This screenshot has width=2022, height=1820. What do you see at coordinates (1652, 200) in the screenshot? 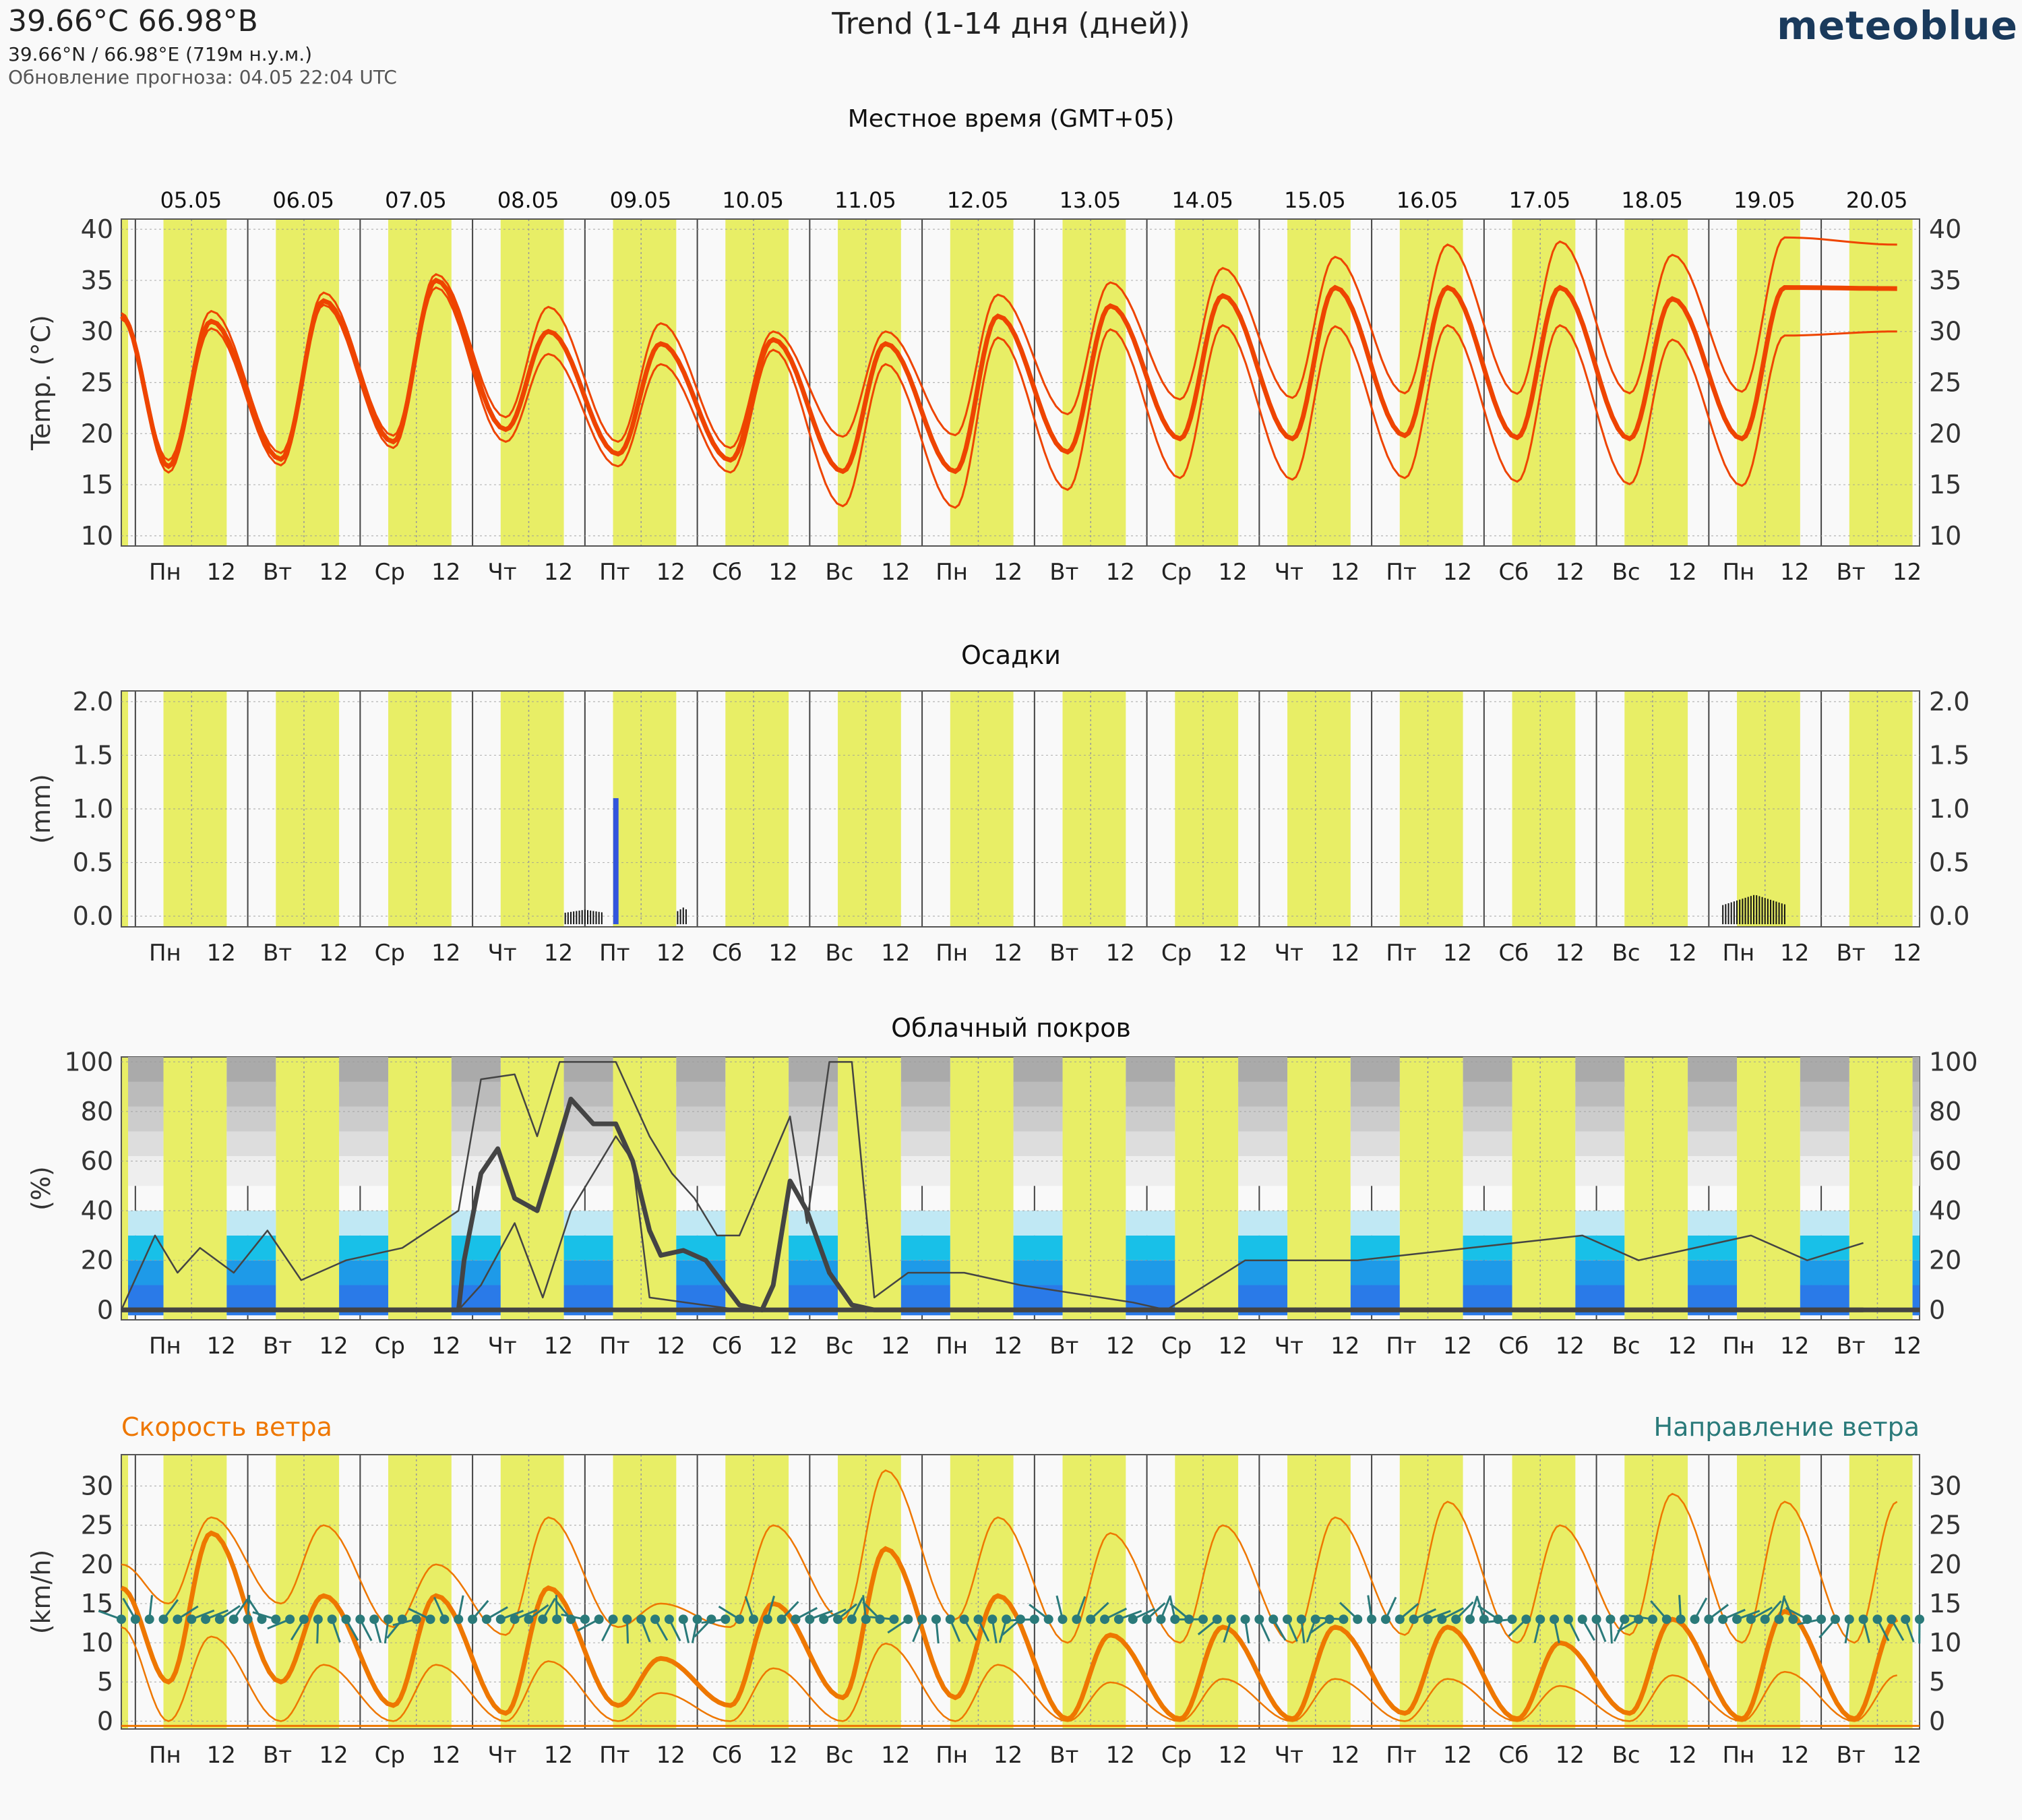
I see `date-label: 18.05` at bounding box center [1652, 200].